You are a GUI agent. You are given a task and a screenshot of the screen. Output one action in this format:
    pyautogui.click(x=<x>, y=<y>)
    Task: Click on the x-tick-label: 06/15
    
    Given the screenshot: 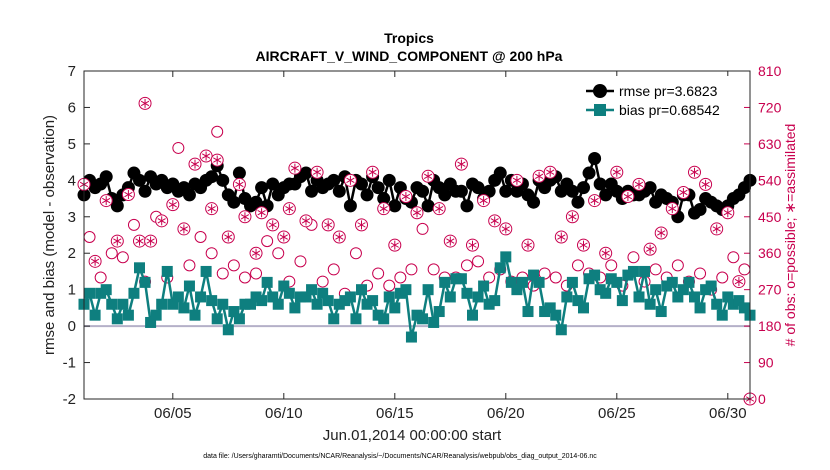 What is the action you would take?
    pyautogui.click(x=395, y=413)
    